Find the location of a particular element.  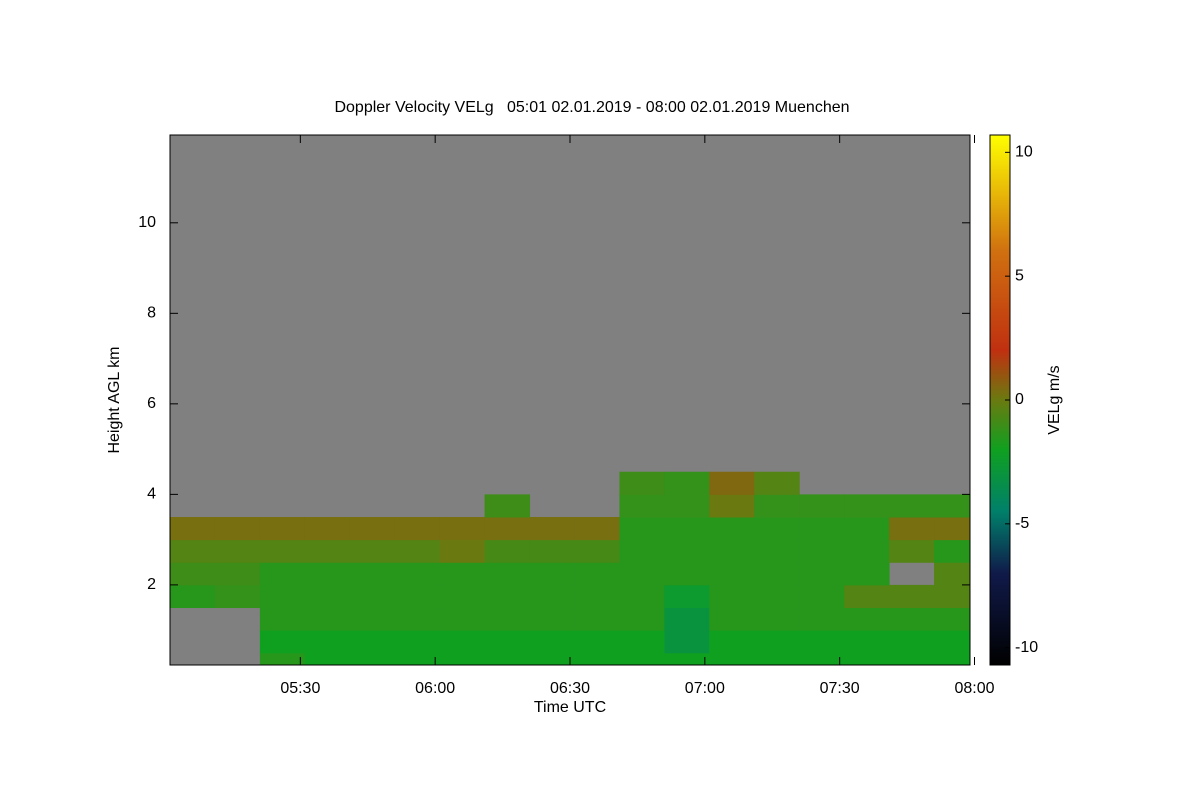

y-tick-label: 10 is located at coordinates (147, 222).